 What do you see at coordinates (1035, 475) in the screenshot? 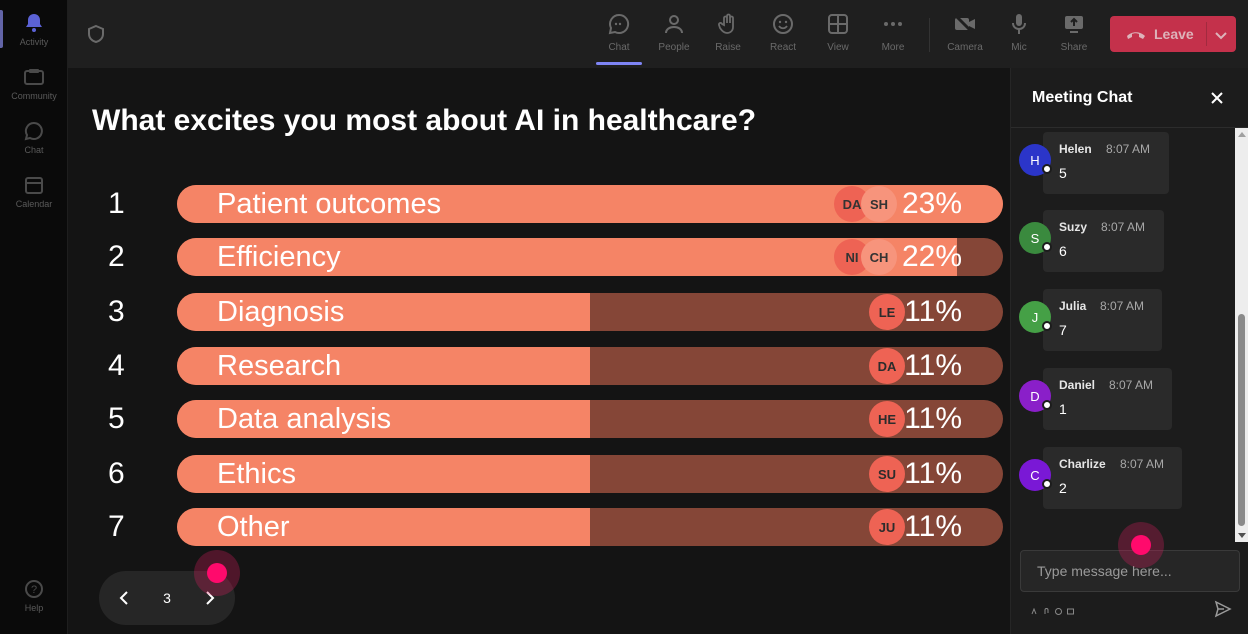
I see `avatar: C` at bounding box center [1035, 475].